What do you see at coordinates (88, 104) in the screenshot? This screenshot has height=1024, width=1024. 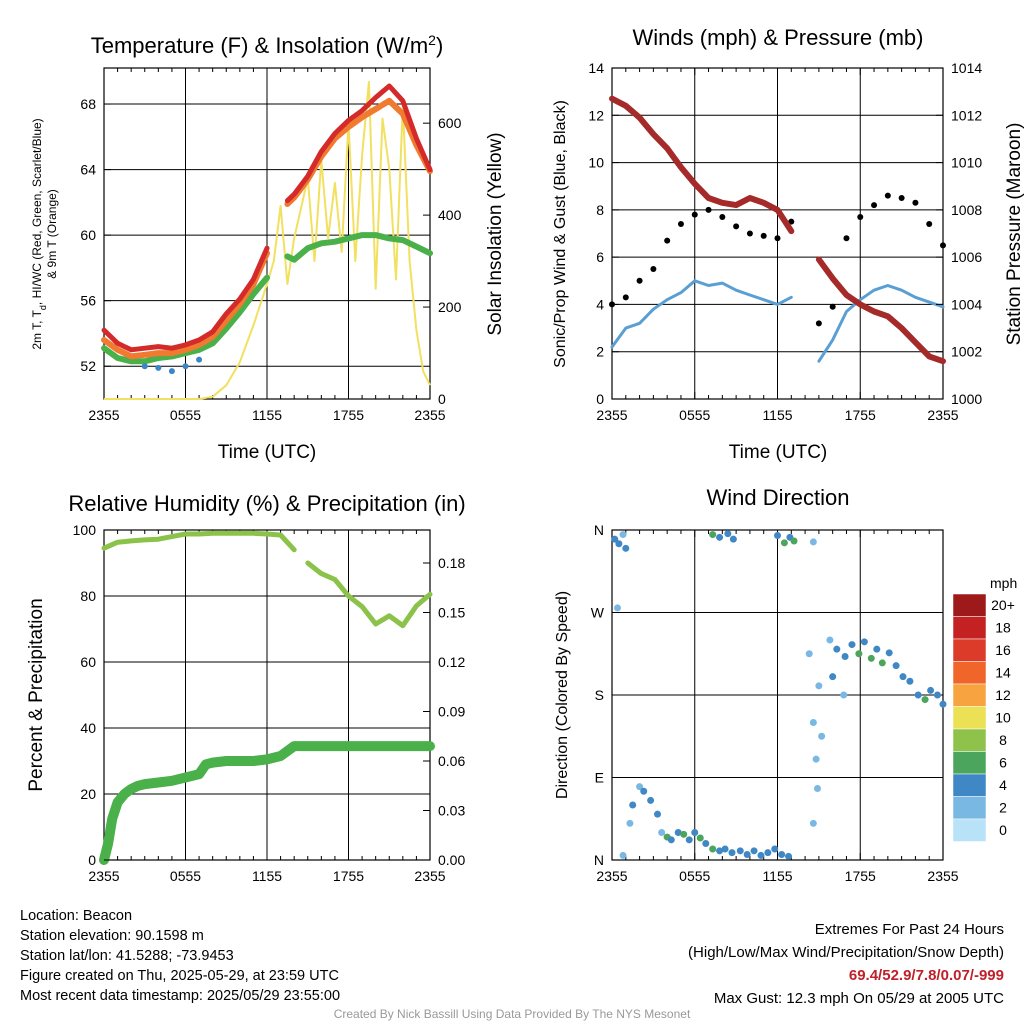 I see `y-tick-label: 68` at bounding box center [88, 104].